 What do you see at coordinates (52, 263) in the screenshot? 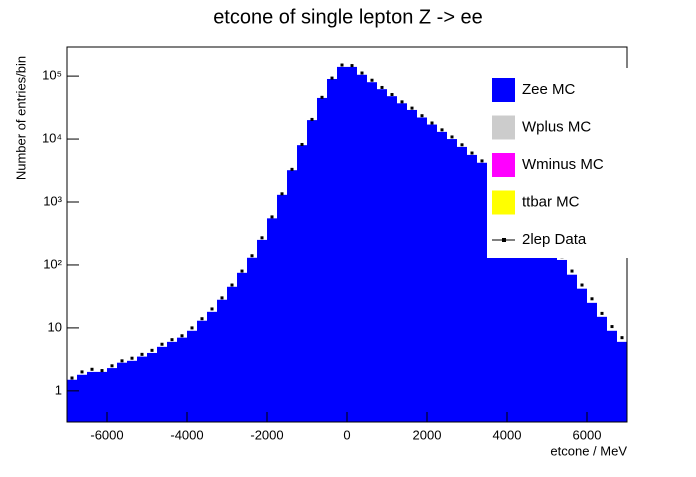
I see `y-tick-label: 10²` at bounding box center [52, 263].